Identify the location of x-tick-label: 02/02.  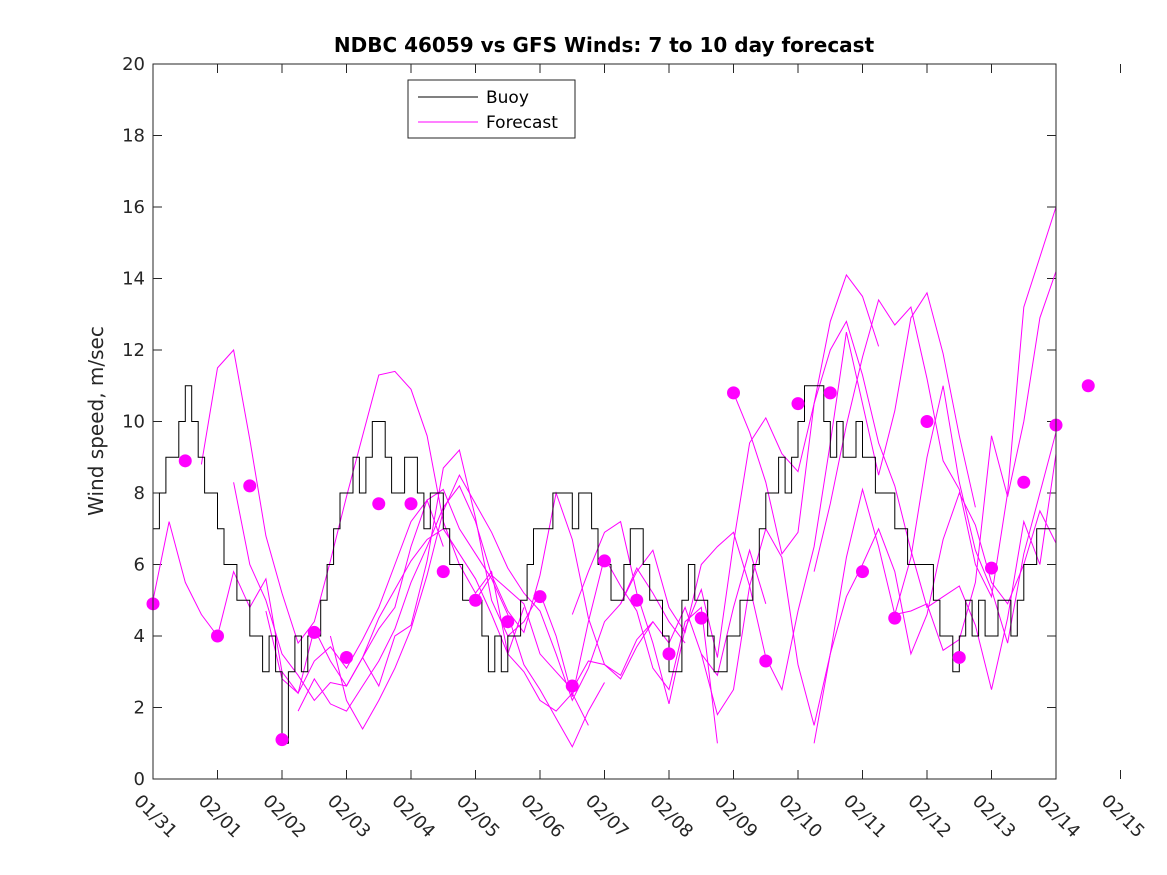
(284, 817).